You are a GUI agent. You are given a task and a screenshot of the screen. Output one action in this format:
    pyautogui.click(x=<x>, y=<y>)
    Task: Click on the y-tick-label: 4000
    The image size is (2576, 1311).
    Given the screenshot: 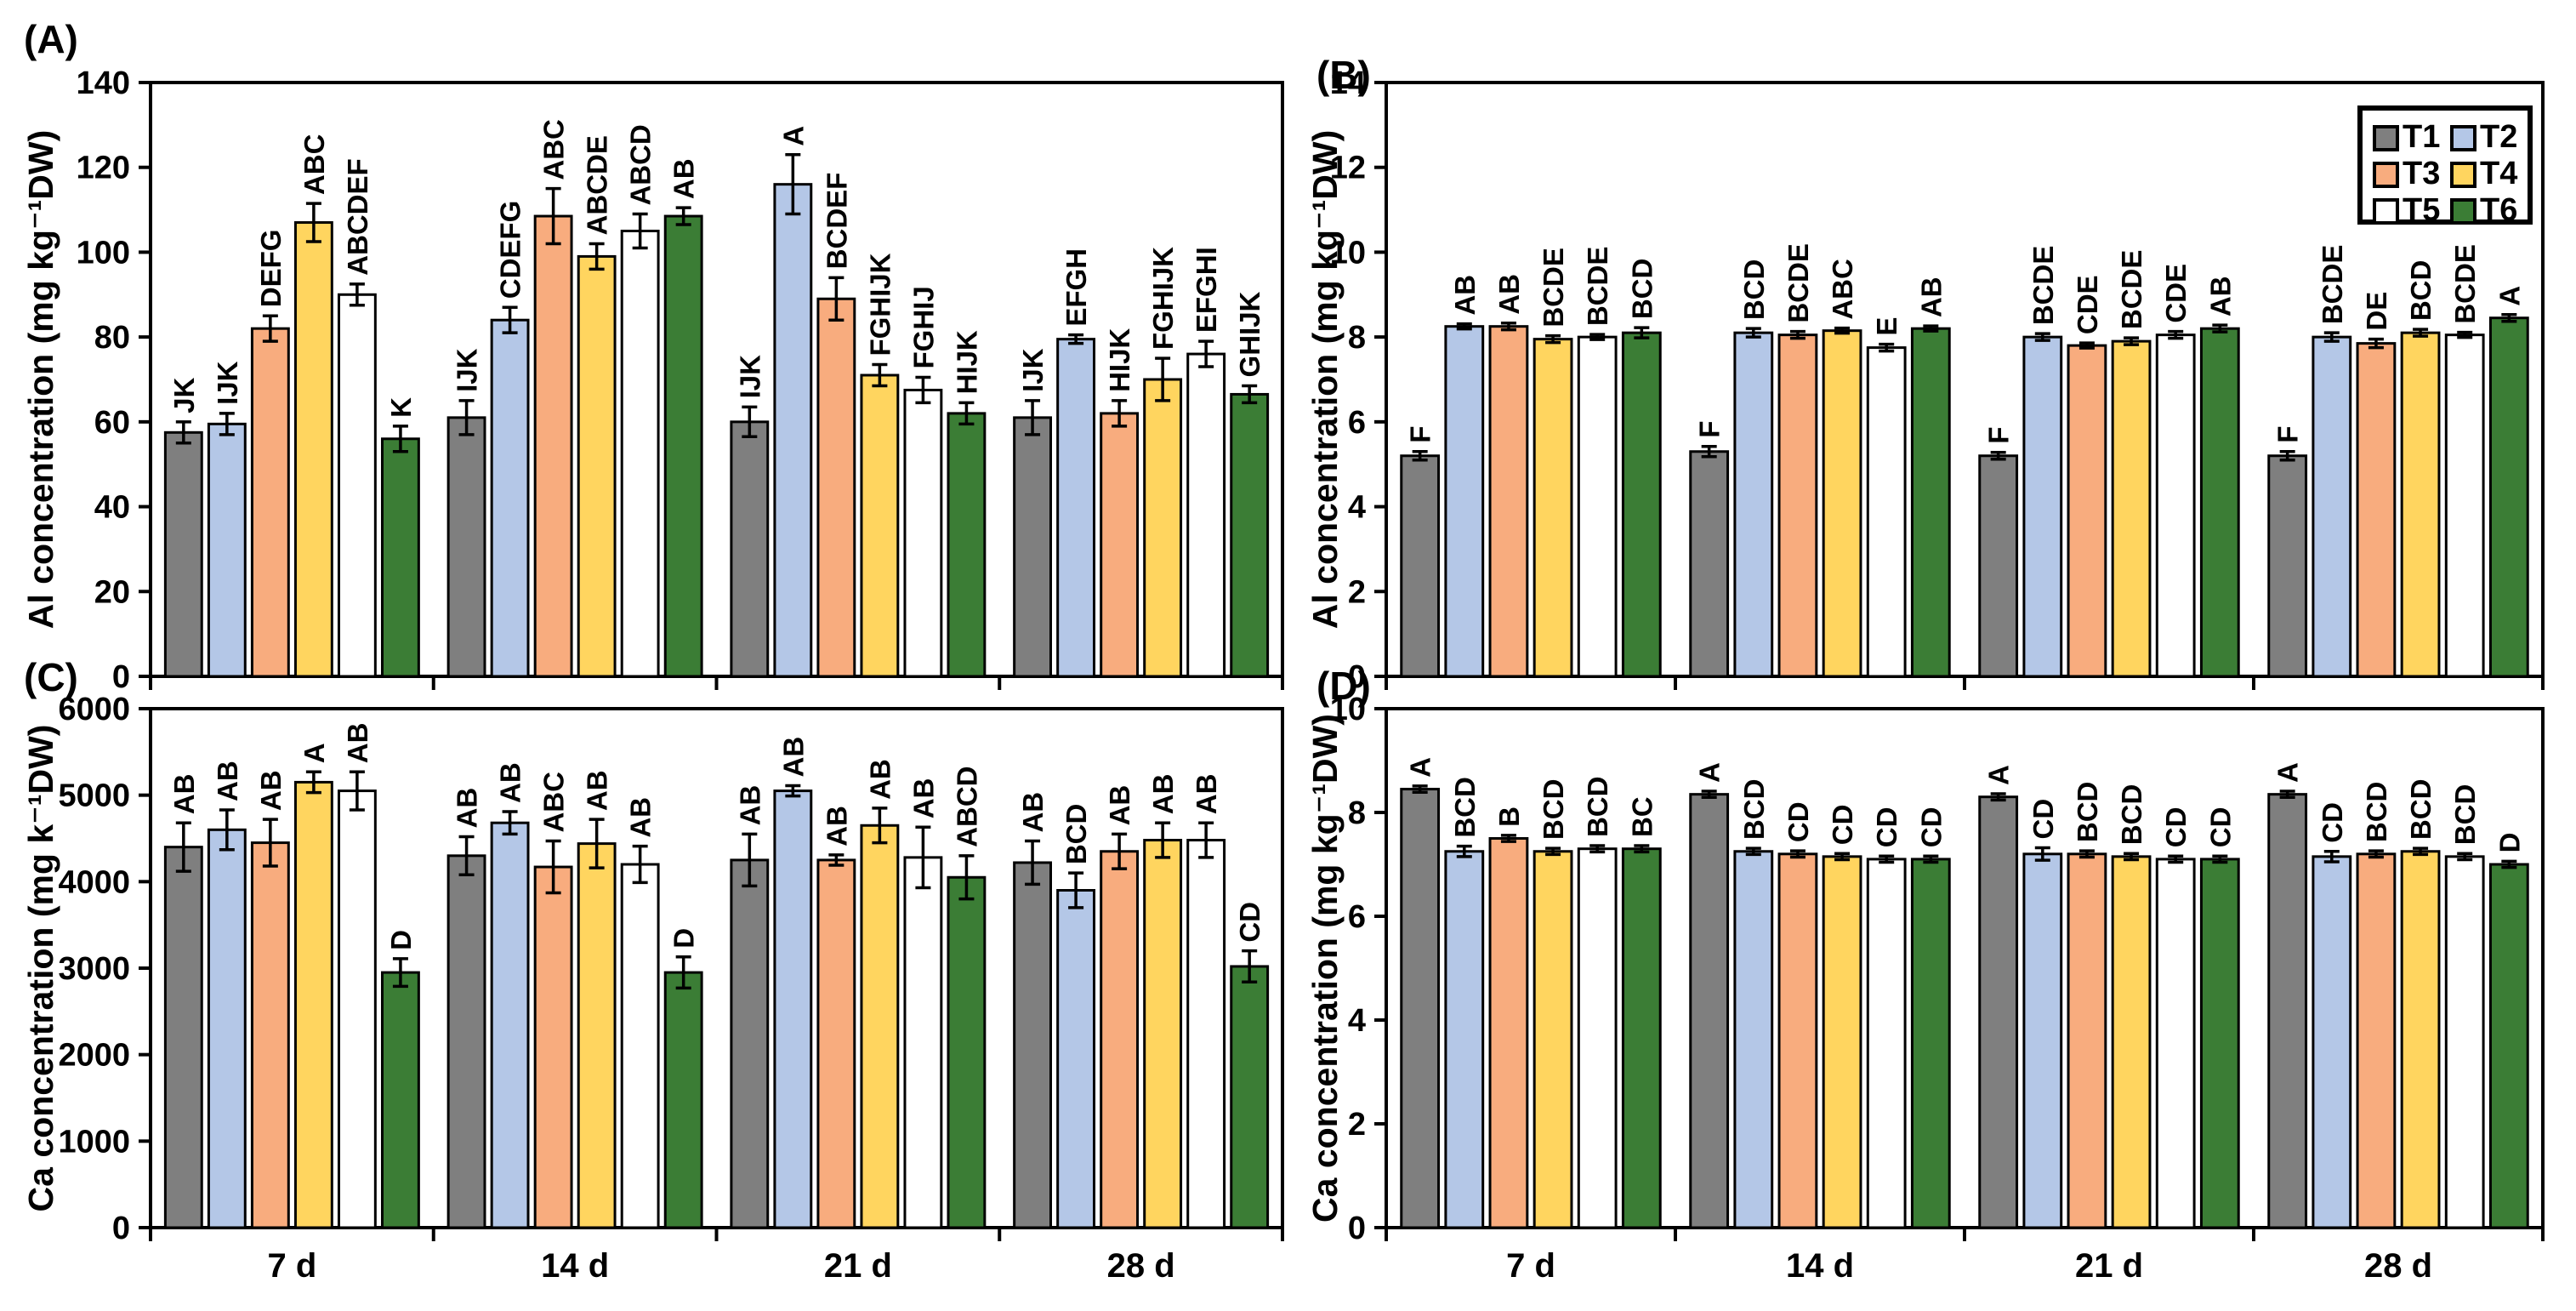 What is the action you would take?
    pyautogui.click(x=94, y=882)
    